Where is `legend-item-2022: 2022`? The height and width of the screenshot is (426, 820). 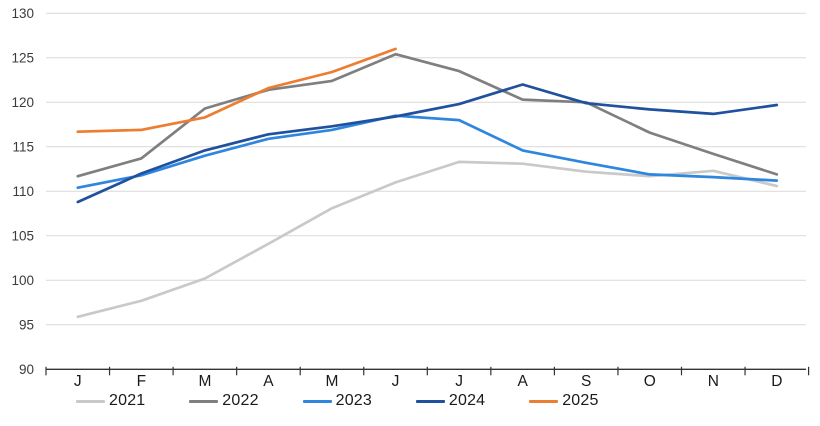 legend-item-2022: 2022 is located at coordinates (224, 401).